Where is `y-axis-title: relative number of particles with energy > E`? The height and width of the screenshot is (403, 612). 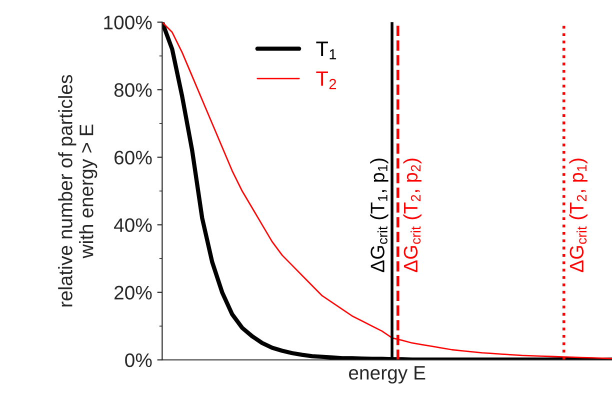
y-axis-title: relative number of particles with energy > E is located at coordinates (78, 190).